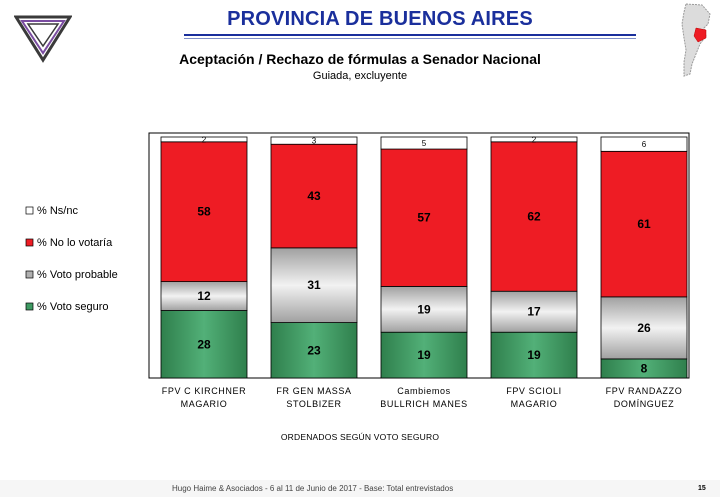 The width and height of the screenshot is (720, 497). What do you see at coordinates (696, 40) in the screenshot?
I see `argentina-map-icon` at bounding box center [696, 40].